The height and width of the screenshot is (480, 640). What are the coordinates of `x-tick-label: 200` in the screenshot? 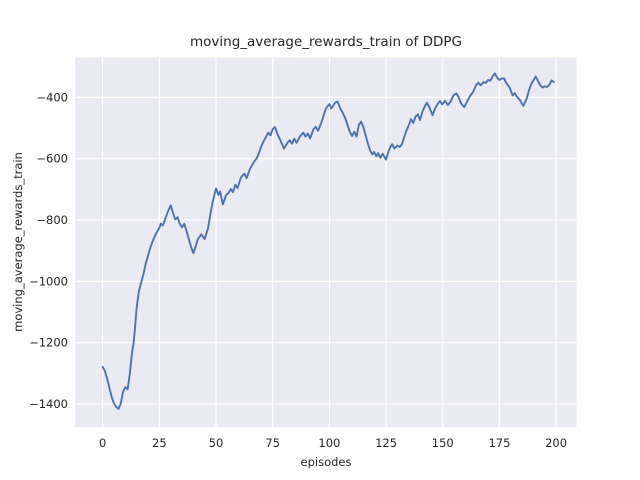 It's located at (556, 443).